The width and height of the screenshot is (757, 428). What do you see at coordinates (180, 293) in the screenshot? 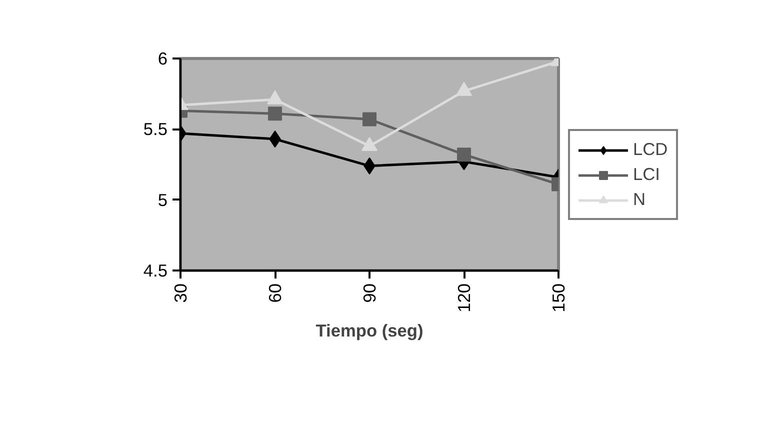
I see `x-tick-label: 30` at bounding box center [180, 293].